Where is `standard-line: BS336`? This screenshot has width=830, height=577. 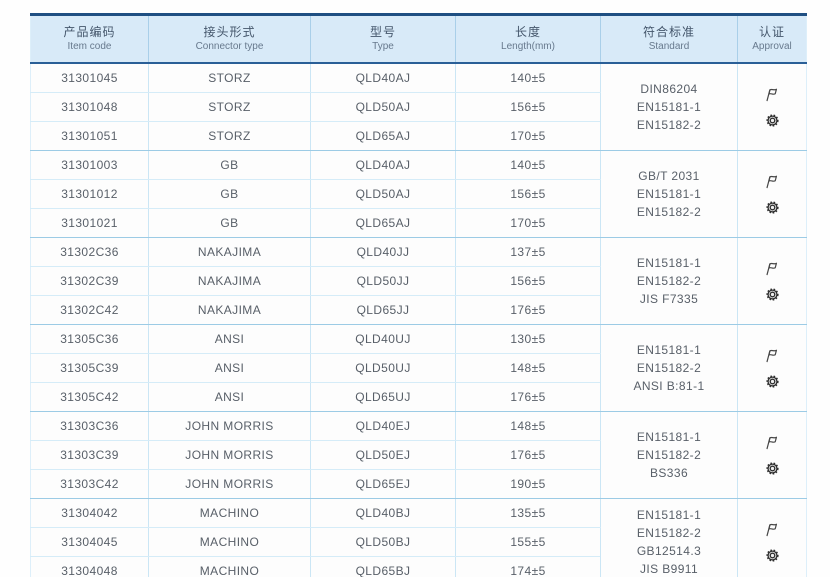 standard-line: BS336 is located at coordinates (669, 473).